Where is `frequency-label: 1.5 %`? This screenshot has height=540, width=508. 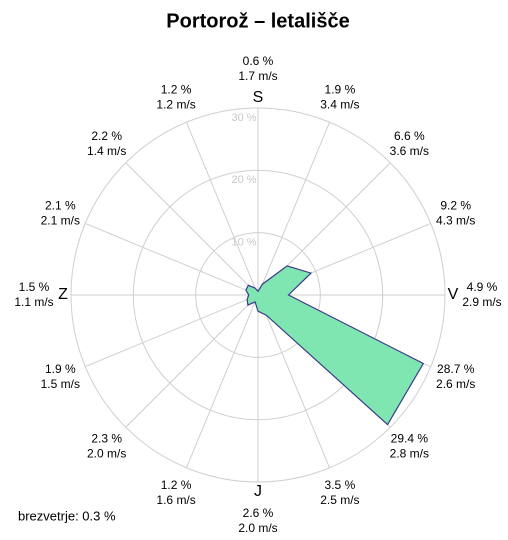
frequency-label: 1.5 % is located at coordinates (34, 287).